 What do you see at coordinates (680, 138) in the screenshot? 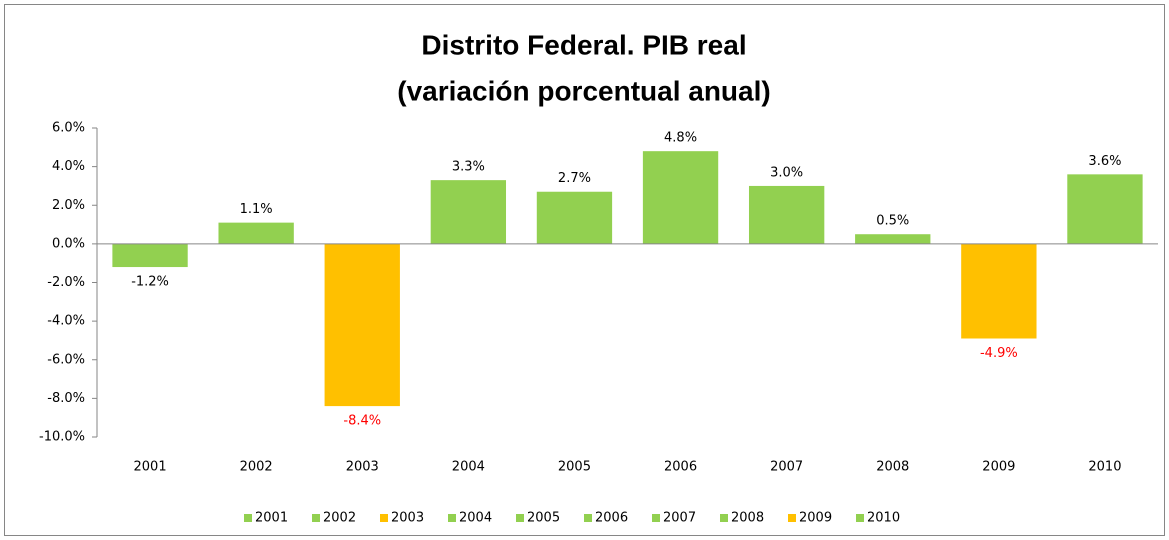
I see `value-label: 4.8%` at bounding box center [680, 138].